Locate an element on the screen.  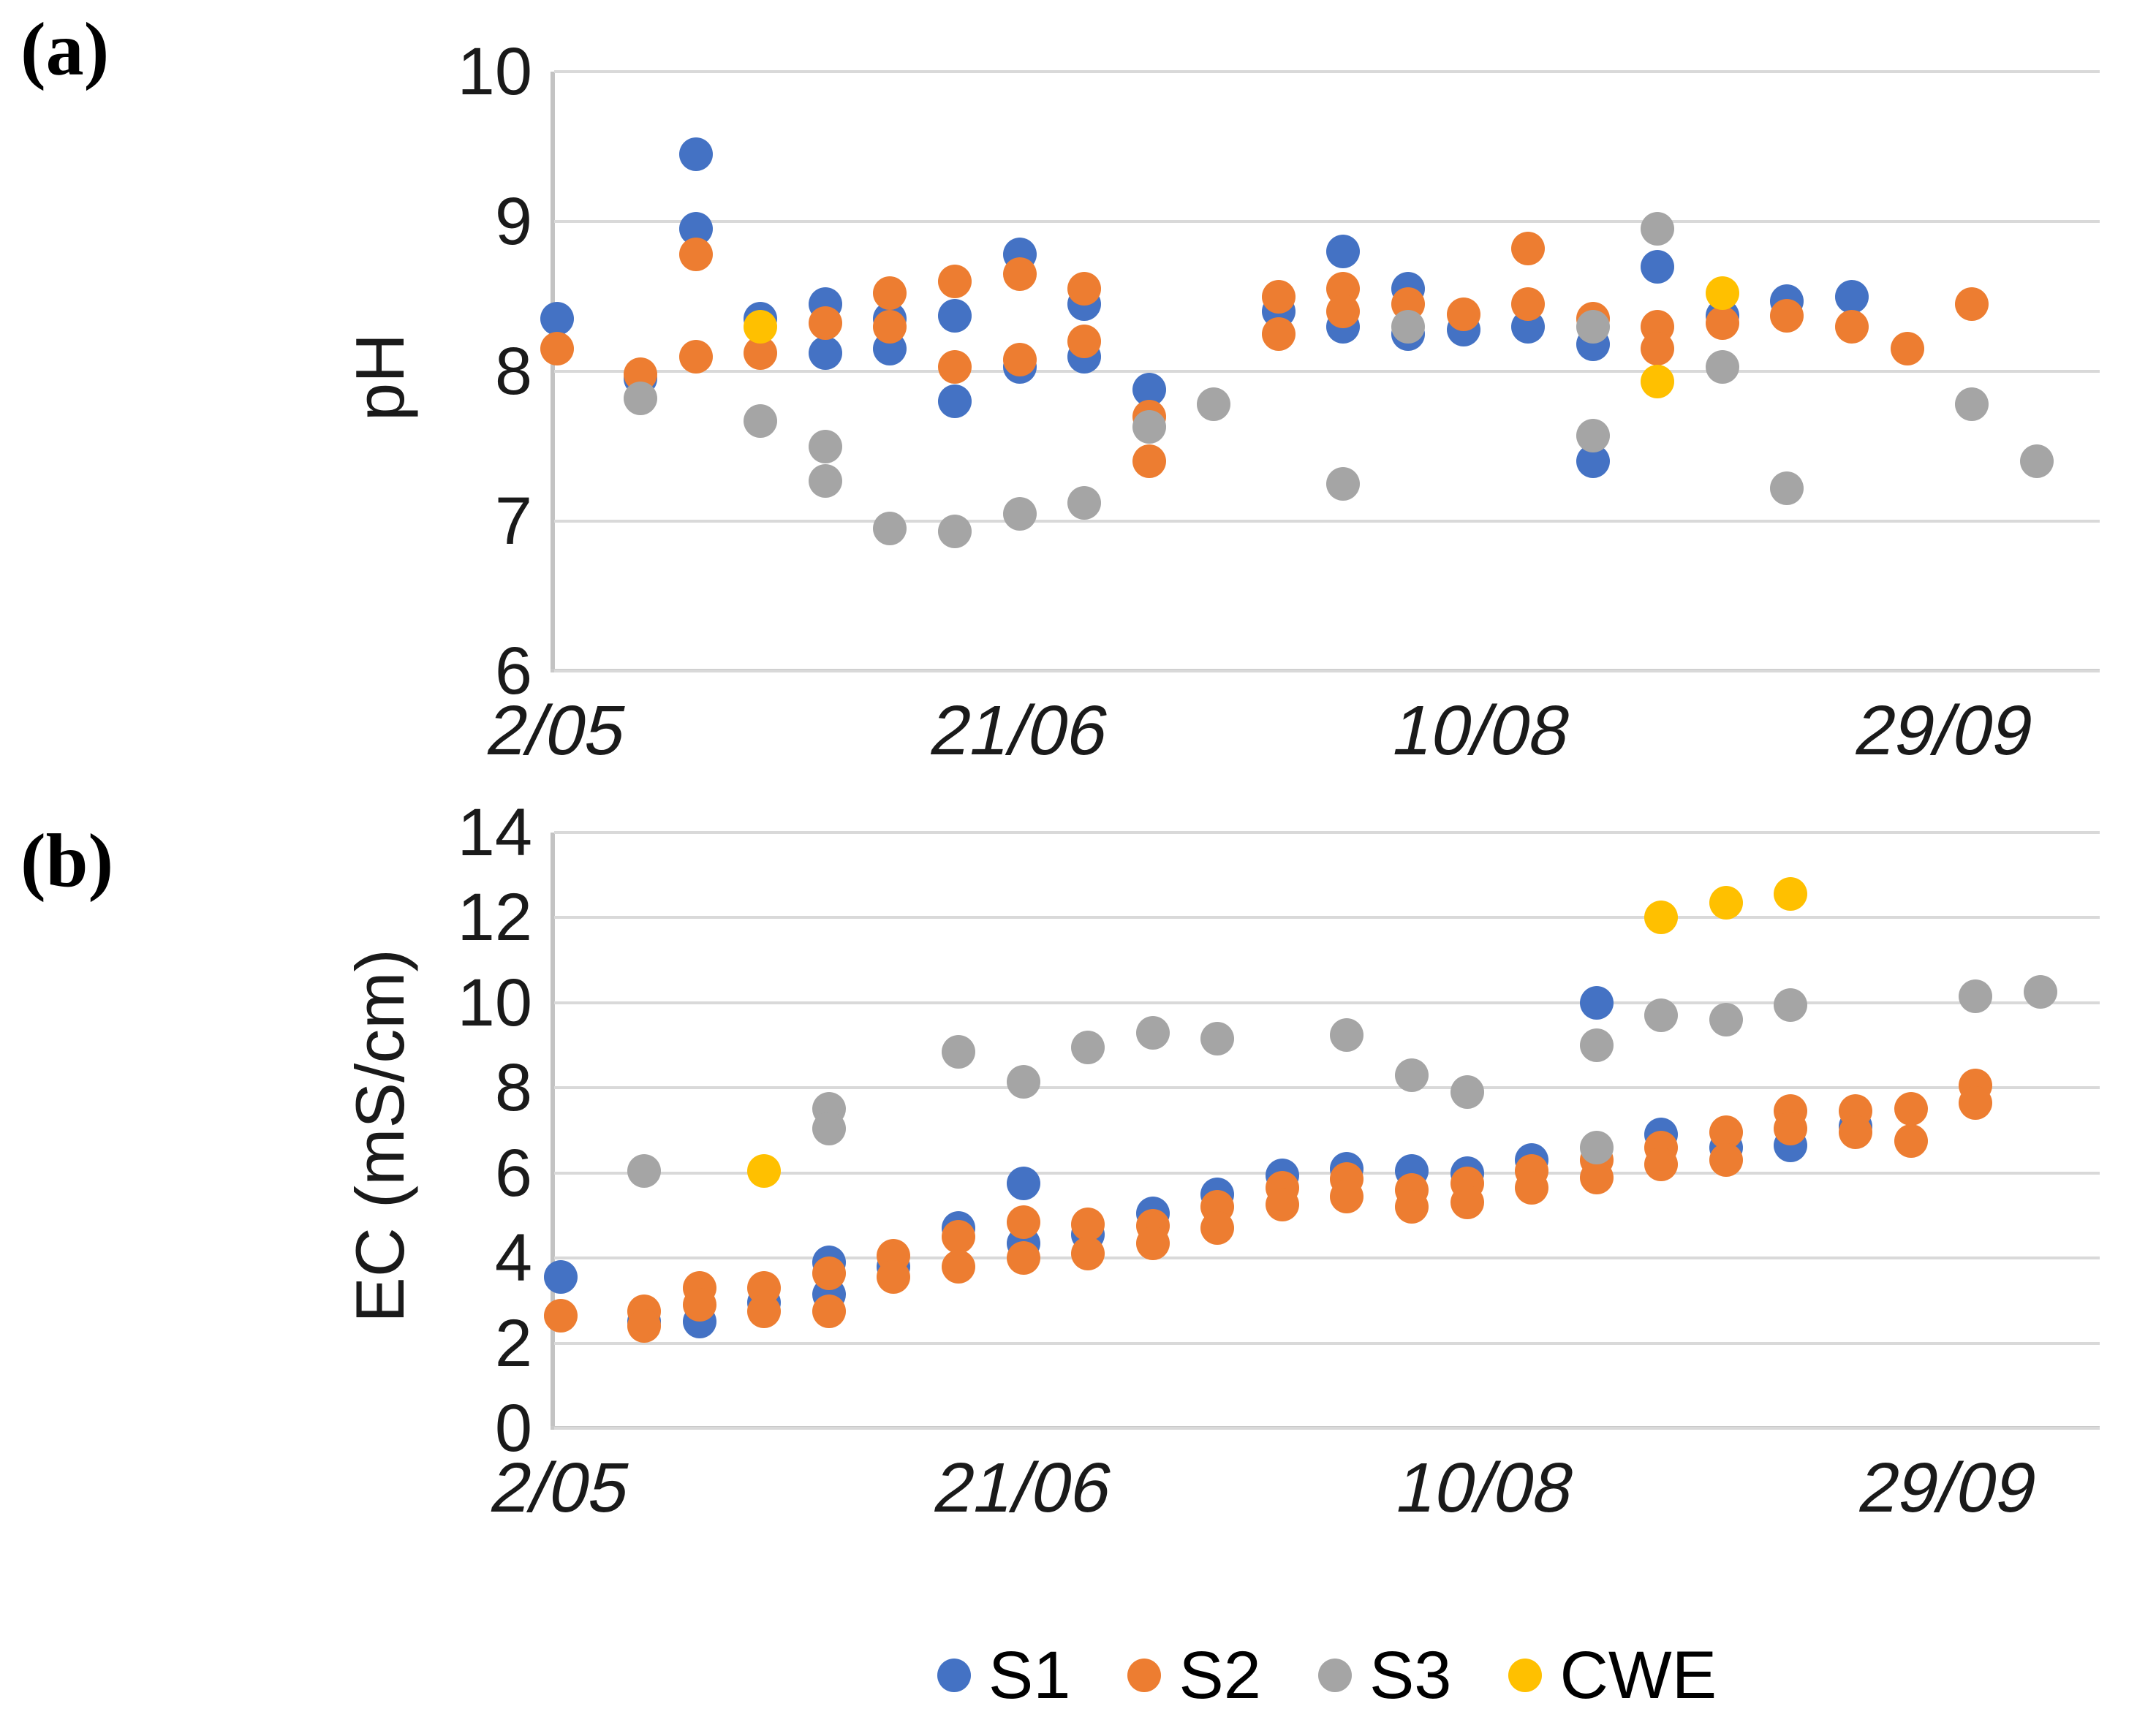
x-tick-label-10-08: 10/08 is located at coordinates (1481, 730).